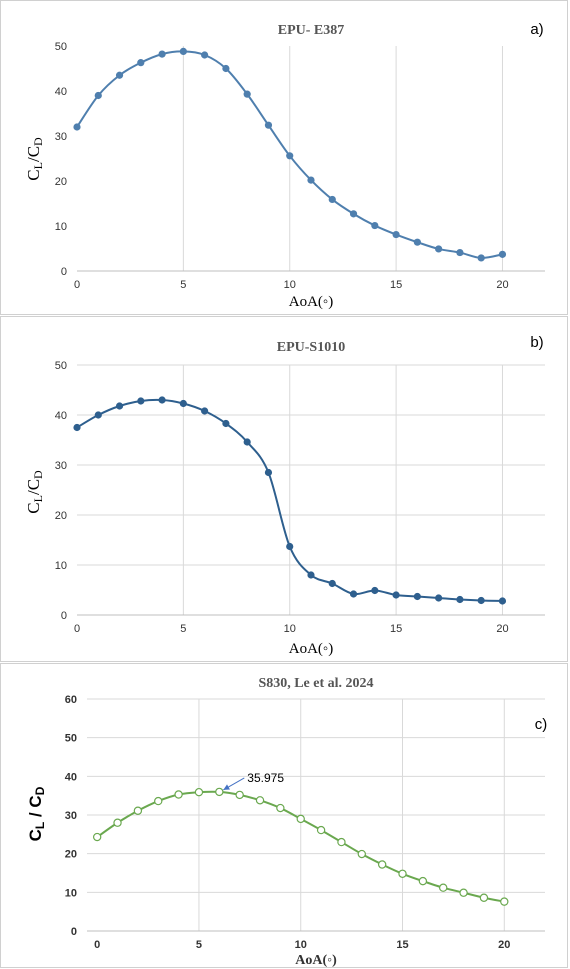 The height and width of the screenshot is (969, 570). What do you see at coordinates (541, 724) in the screenshot?
I see `panel-tag: c)` at bounding box center [541, 724].